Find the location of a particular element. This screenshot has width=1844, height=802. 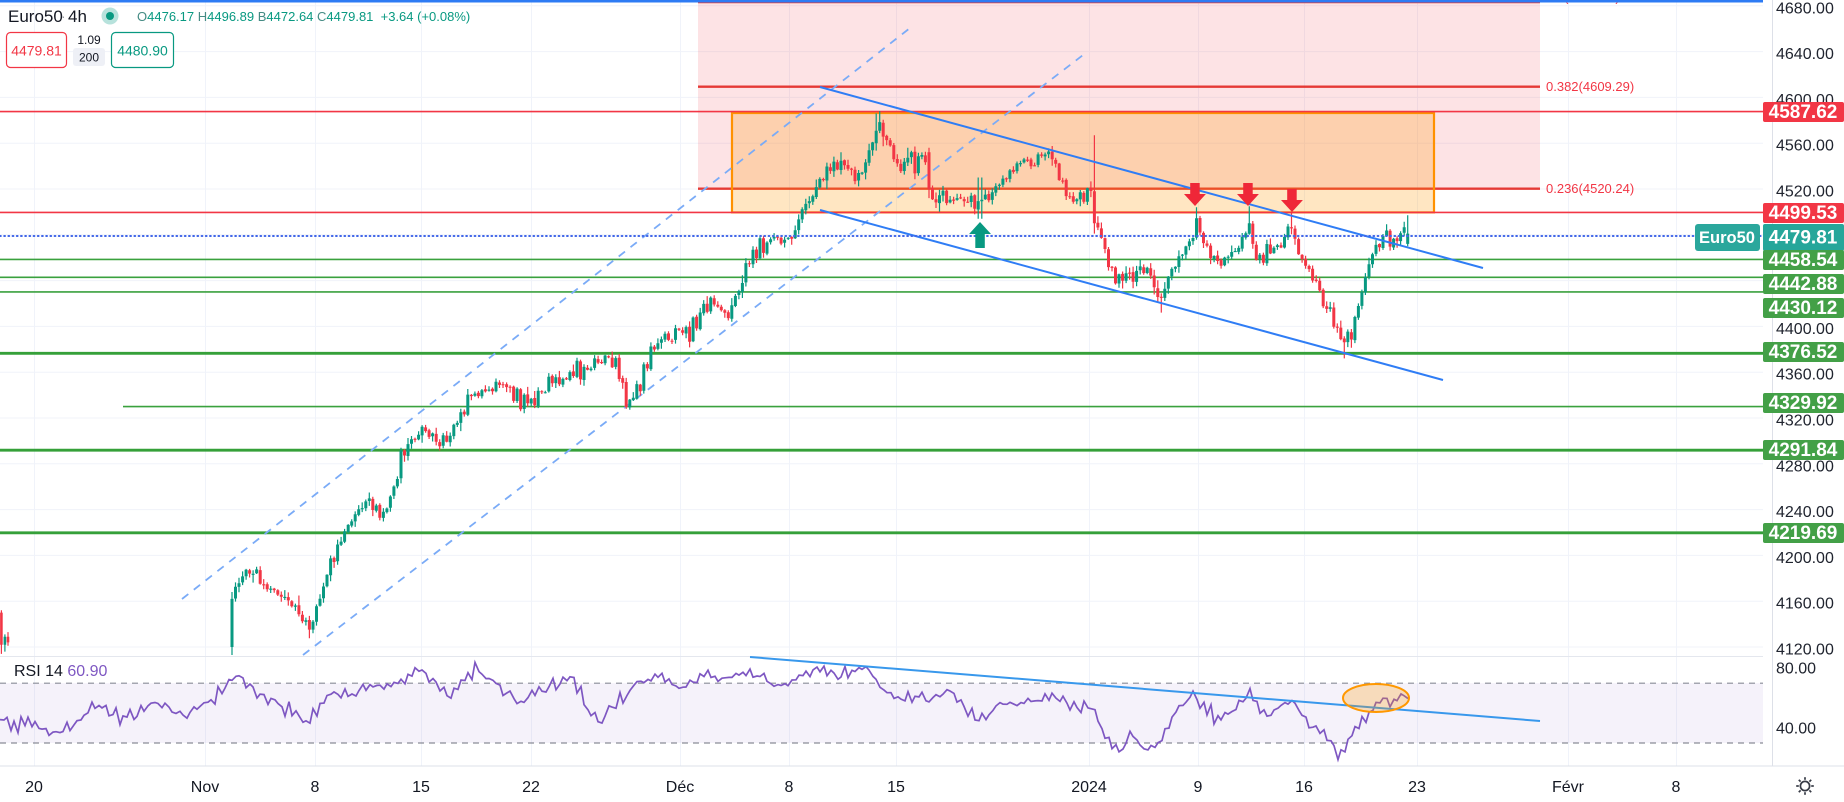

svg-text: 4640.00 is located at coordinates (1805, 54).